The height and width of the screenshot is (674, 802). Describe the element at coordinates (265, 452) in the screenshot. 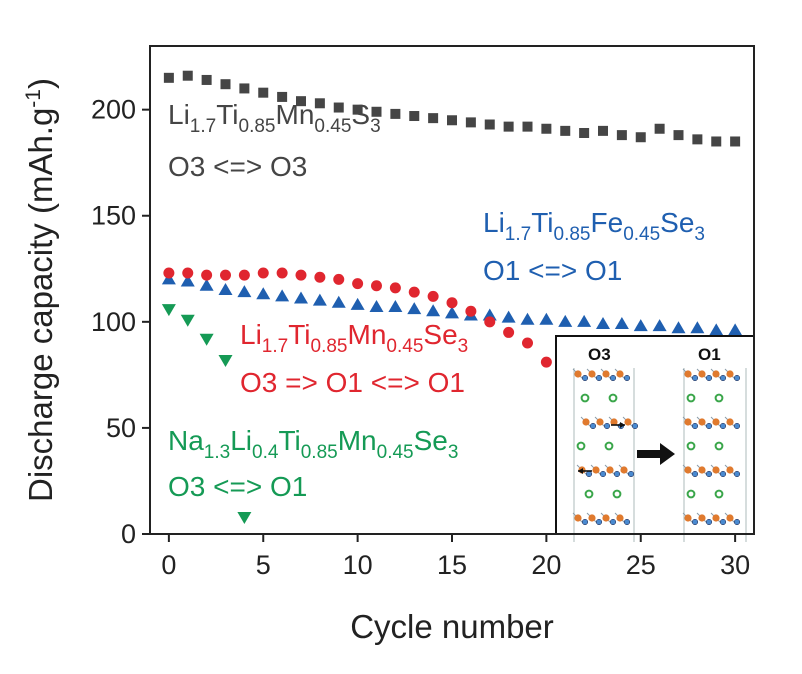

I see `formula-segment: 0.4` at that location.